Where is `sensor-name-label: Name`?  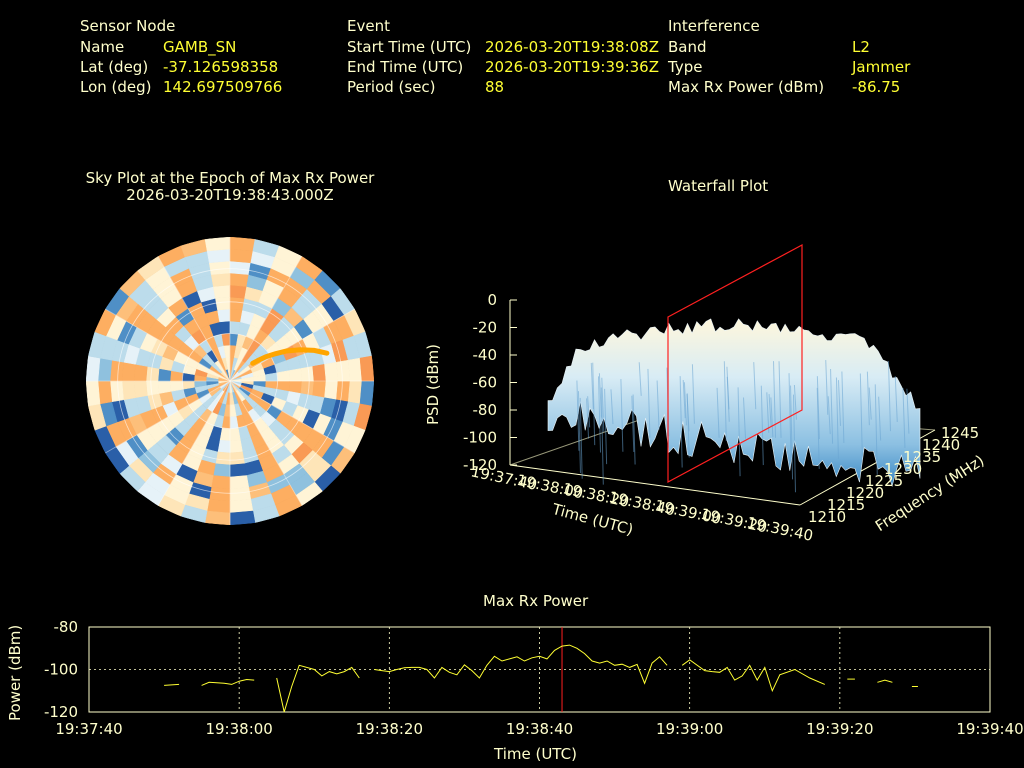 sensor-name-label: Name is located at coordinates (102, 47).